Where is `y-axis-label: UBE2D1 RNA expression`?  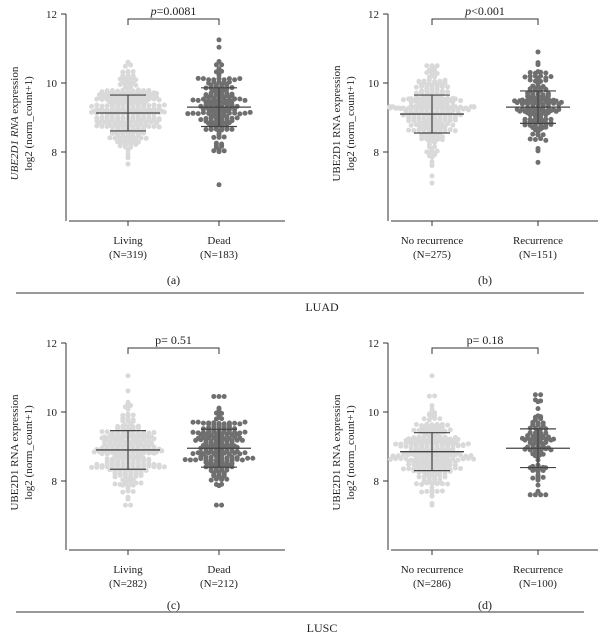
y-axis-label: UBE2D1 RNA expression is located at coordinates (337, 452).